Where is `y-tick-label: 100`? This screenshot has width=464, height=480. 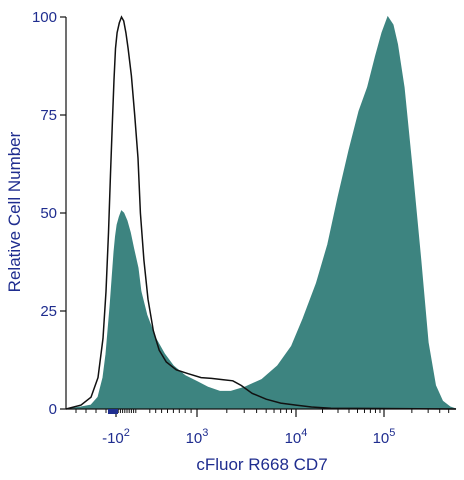 y-tick-label: 100 is located at coordinates (44, 17).